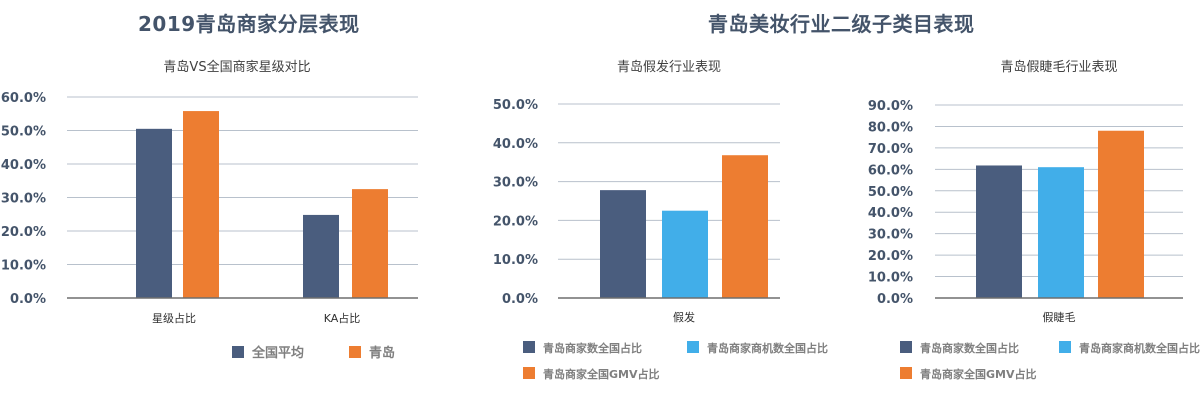 This screenshot has width=1200, height=402. I want to click on left-section-title: 2019青岛商家分层表现, so click(249, 24).